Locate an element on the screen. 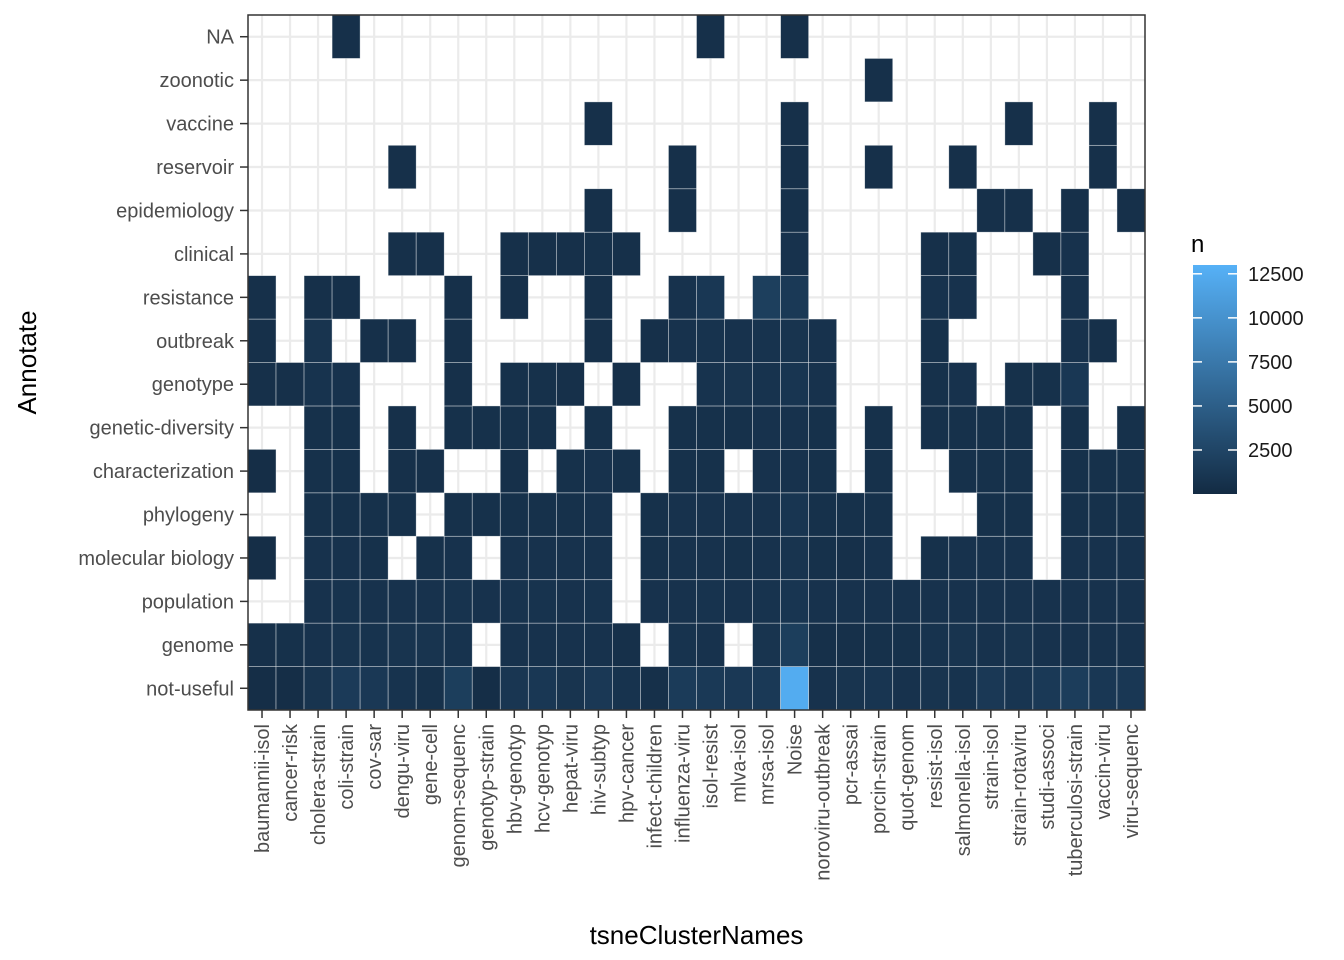 This screenshot has width=1344, height=960. x-tick-label: cov-sar is located at coordinates (375, 757).